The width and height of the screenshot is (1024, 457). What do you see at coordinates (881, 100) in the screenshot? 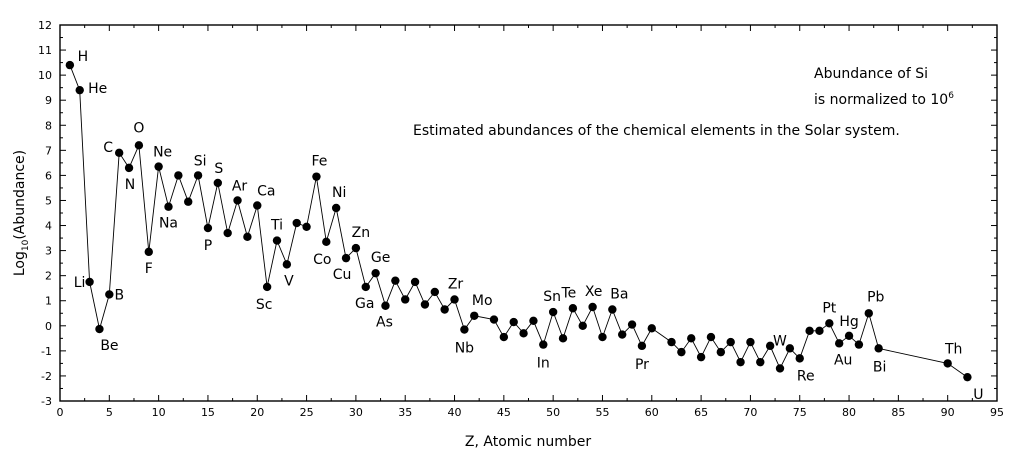
I see `normalization-note-base: is normalized to 10` at bounding box center [881, 100].